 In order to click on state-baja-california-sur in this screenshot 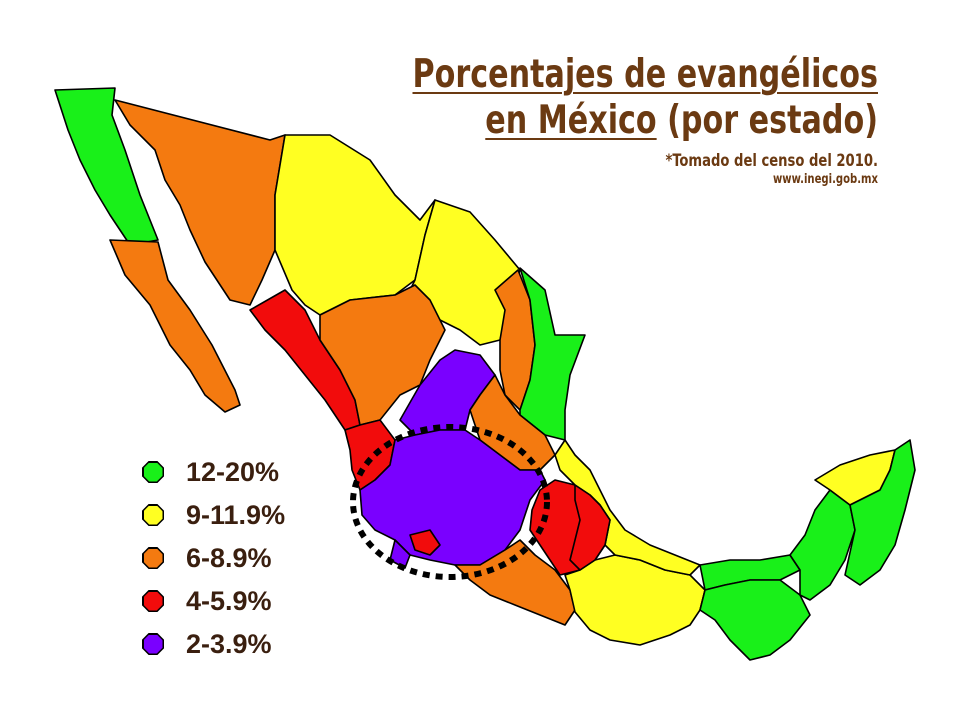, I will do `click(175, 326)`.